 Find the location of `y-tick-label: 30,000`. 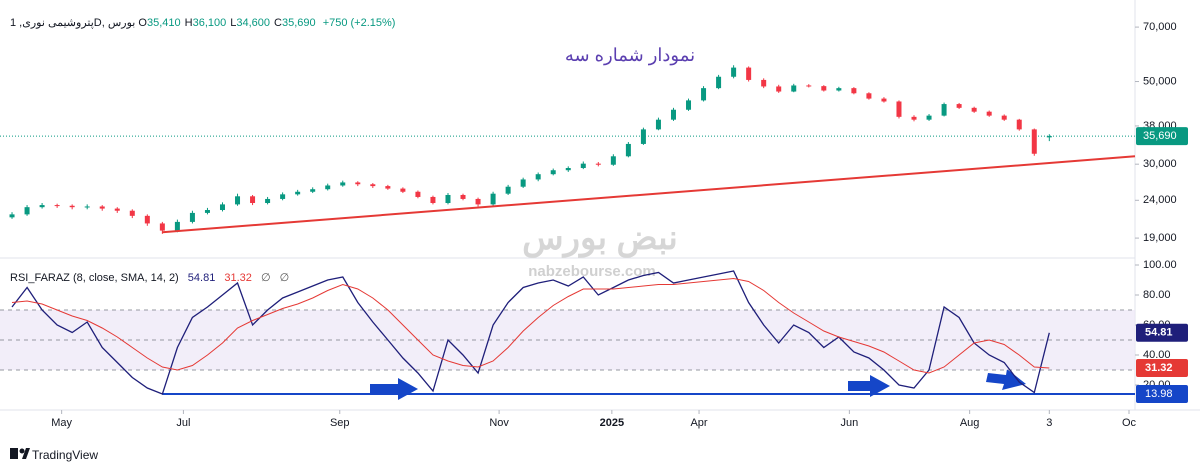

y-tick-label: 30,000 is located at coordinates (1160, 164).